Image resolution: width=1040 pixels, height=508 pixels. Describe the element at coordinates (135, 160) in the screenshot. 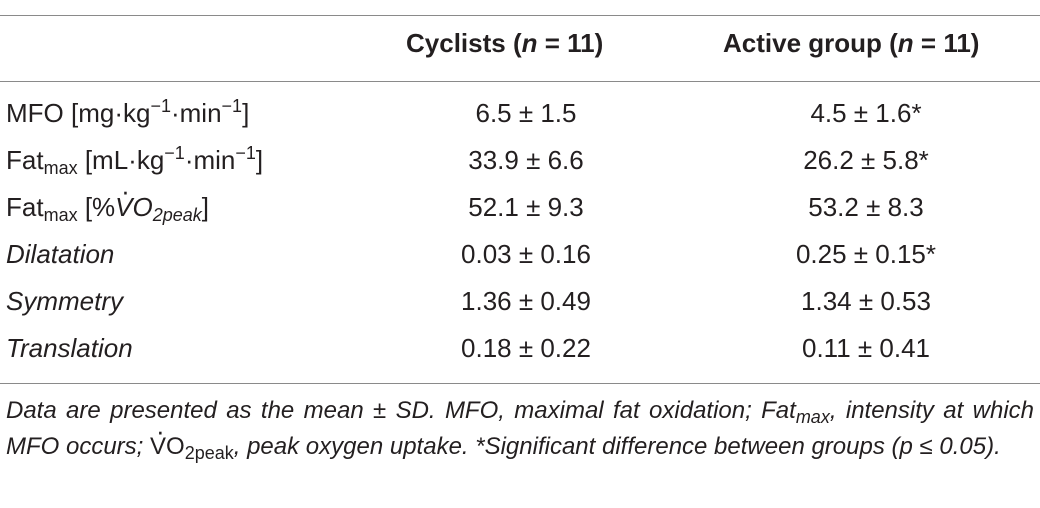

I see `row-label: Fatmax [mL·kg−1·min−1]` at that location.